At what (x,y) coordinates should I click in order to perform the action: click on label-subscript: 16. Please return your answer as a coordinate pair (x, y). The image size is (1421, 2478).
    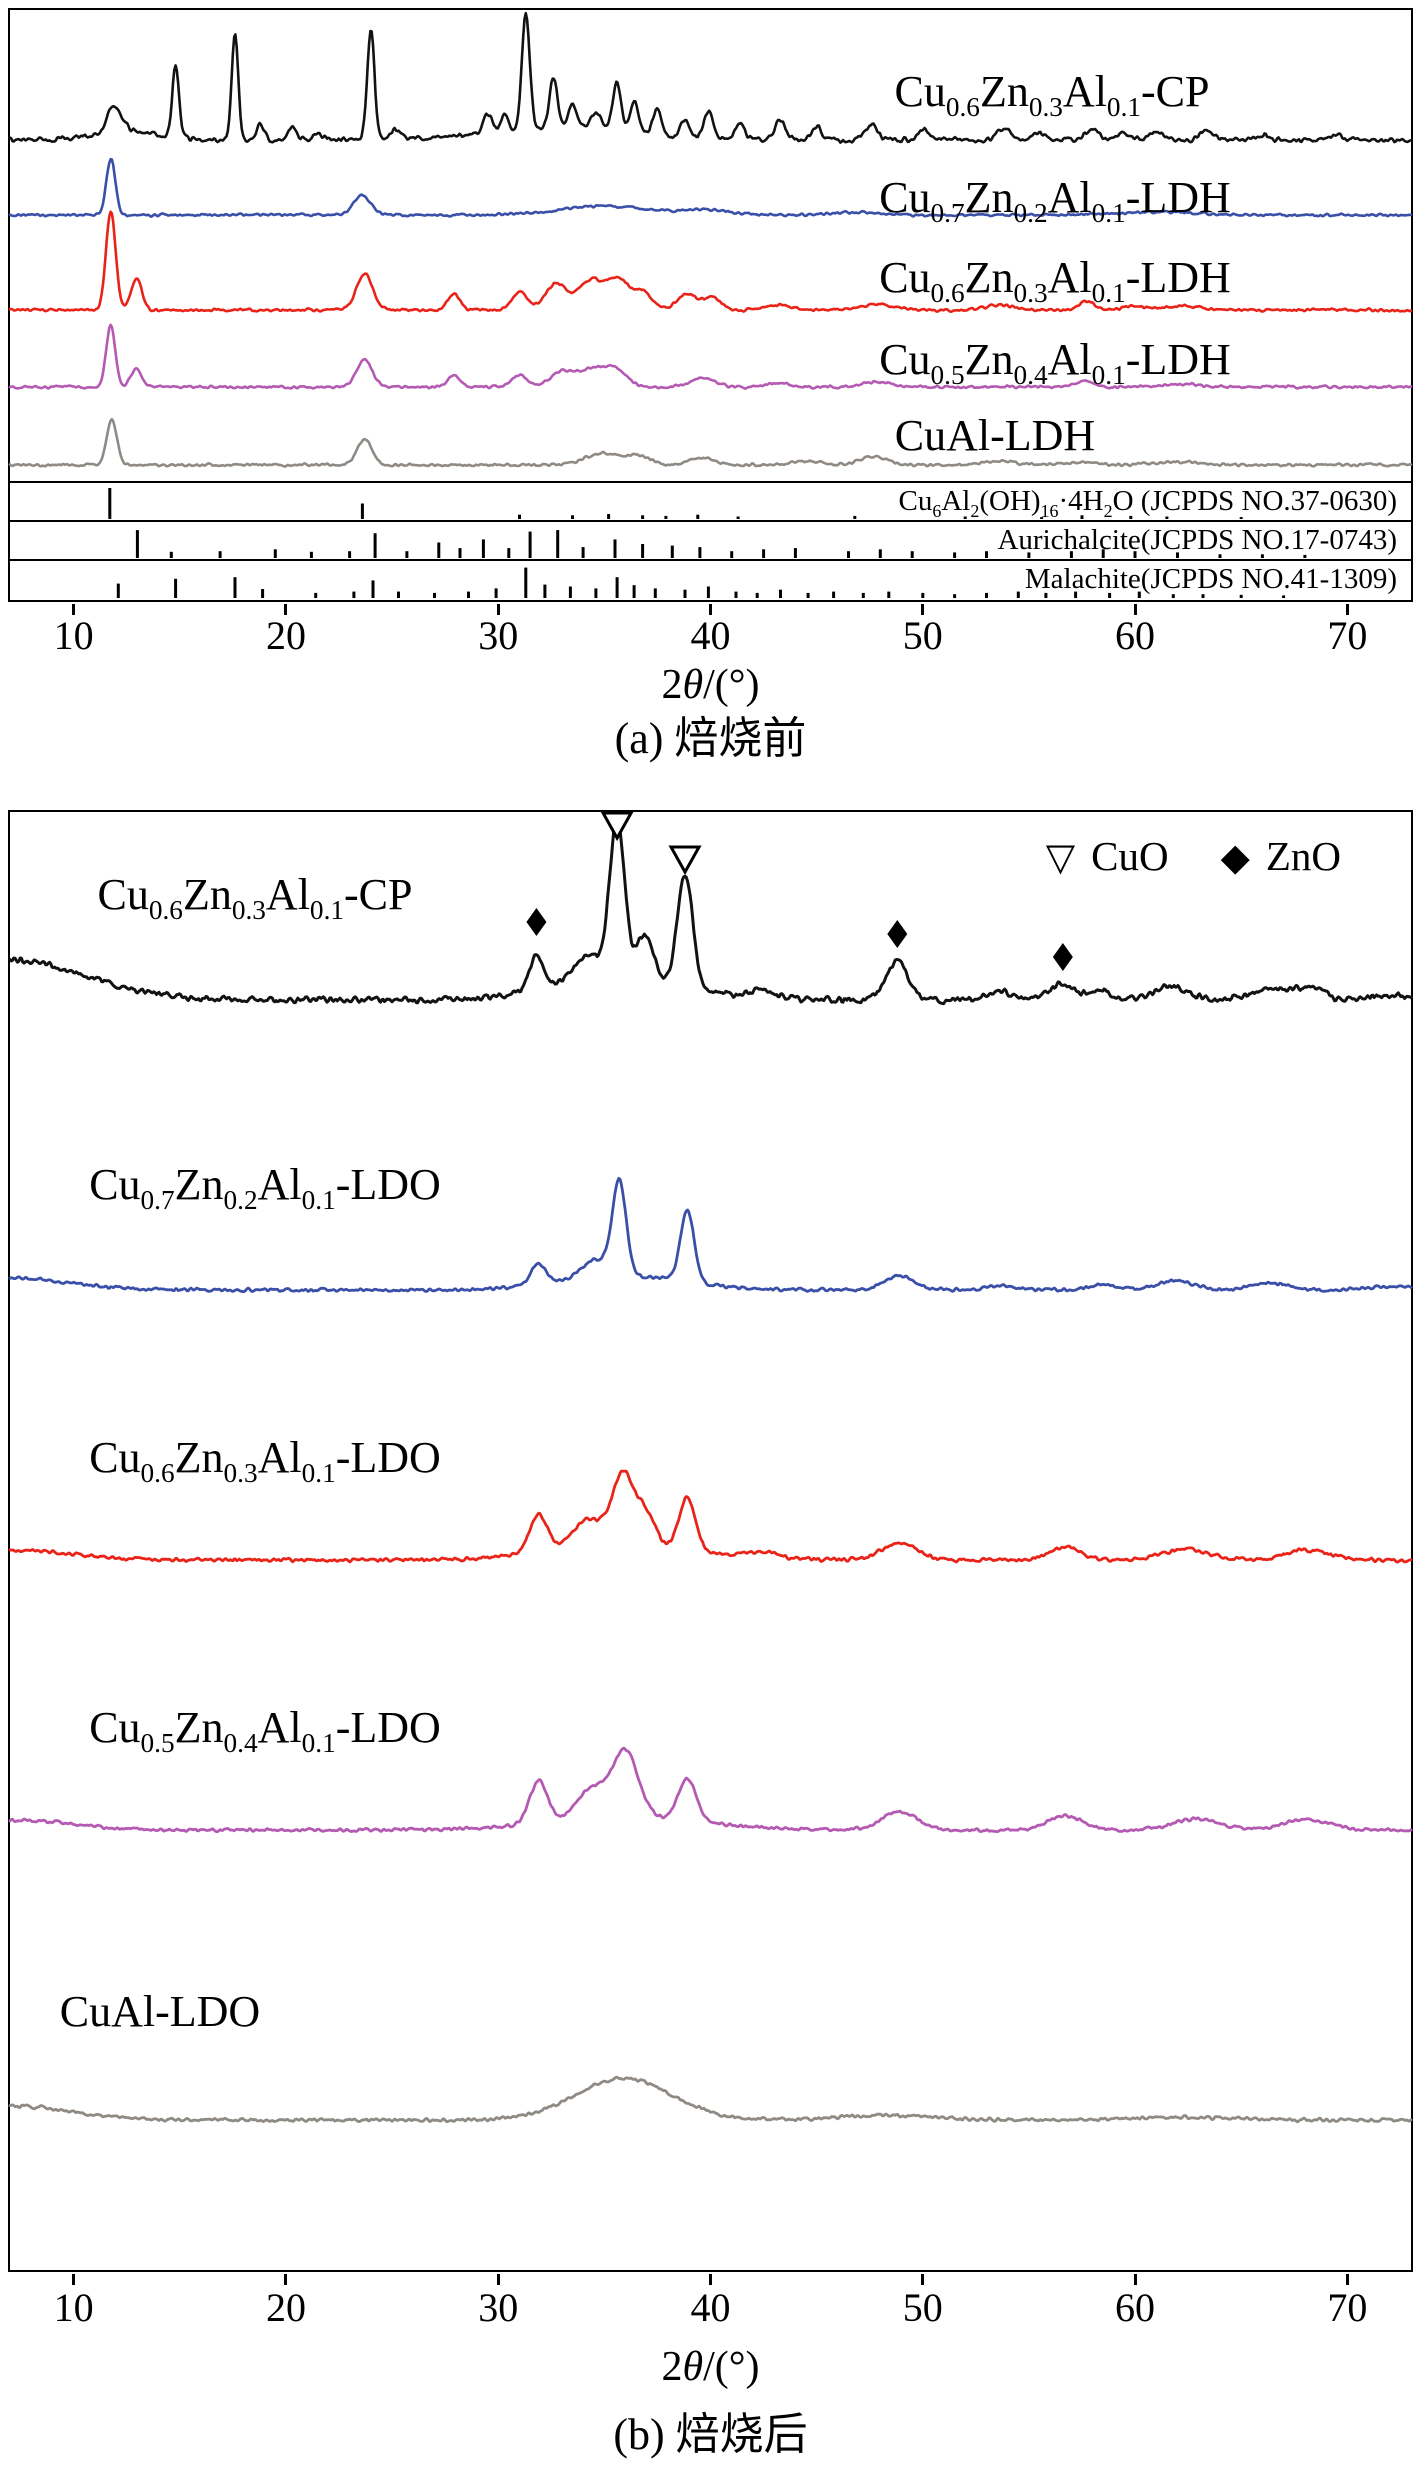
    Looking at the image, I should click on (1049, 510).